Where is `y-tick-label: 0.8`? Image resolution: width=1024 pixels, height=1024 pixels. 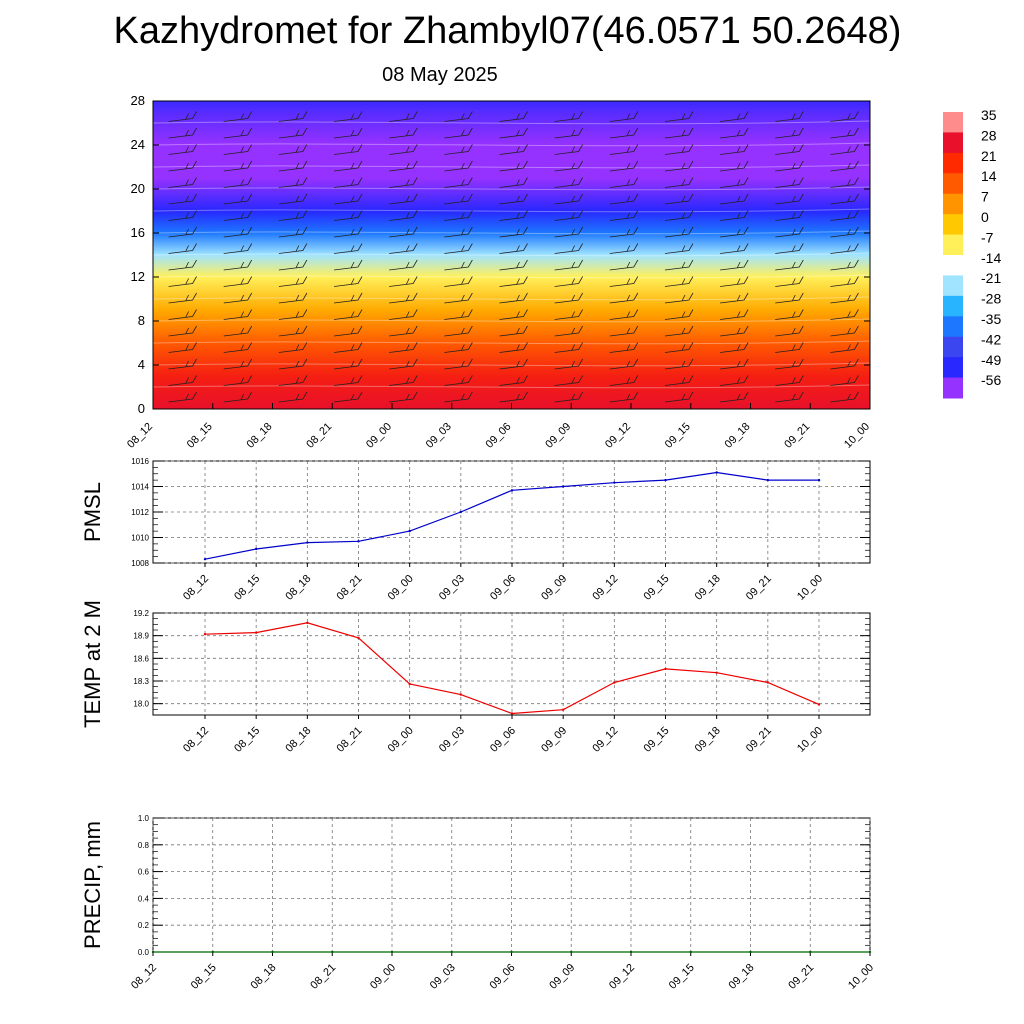 y-tick-label: 0.8 is located at coordinates (144, 845).